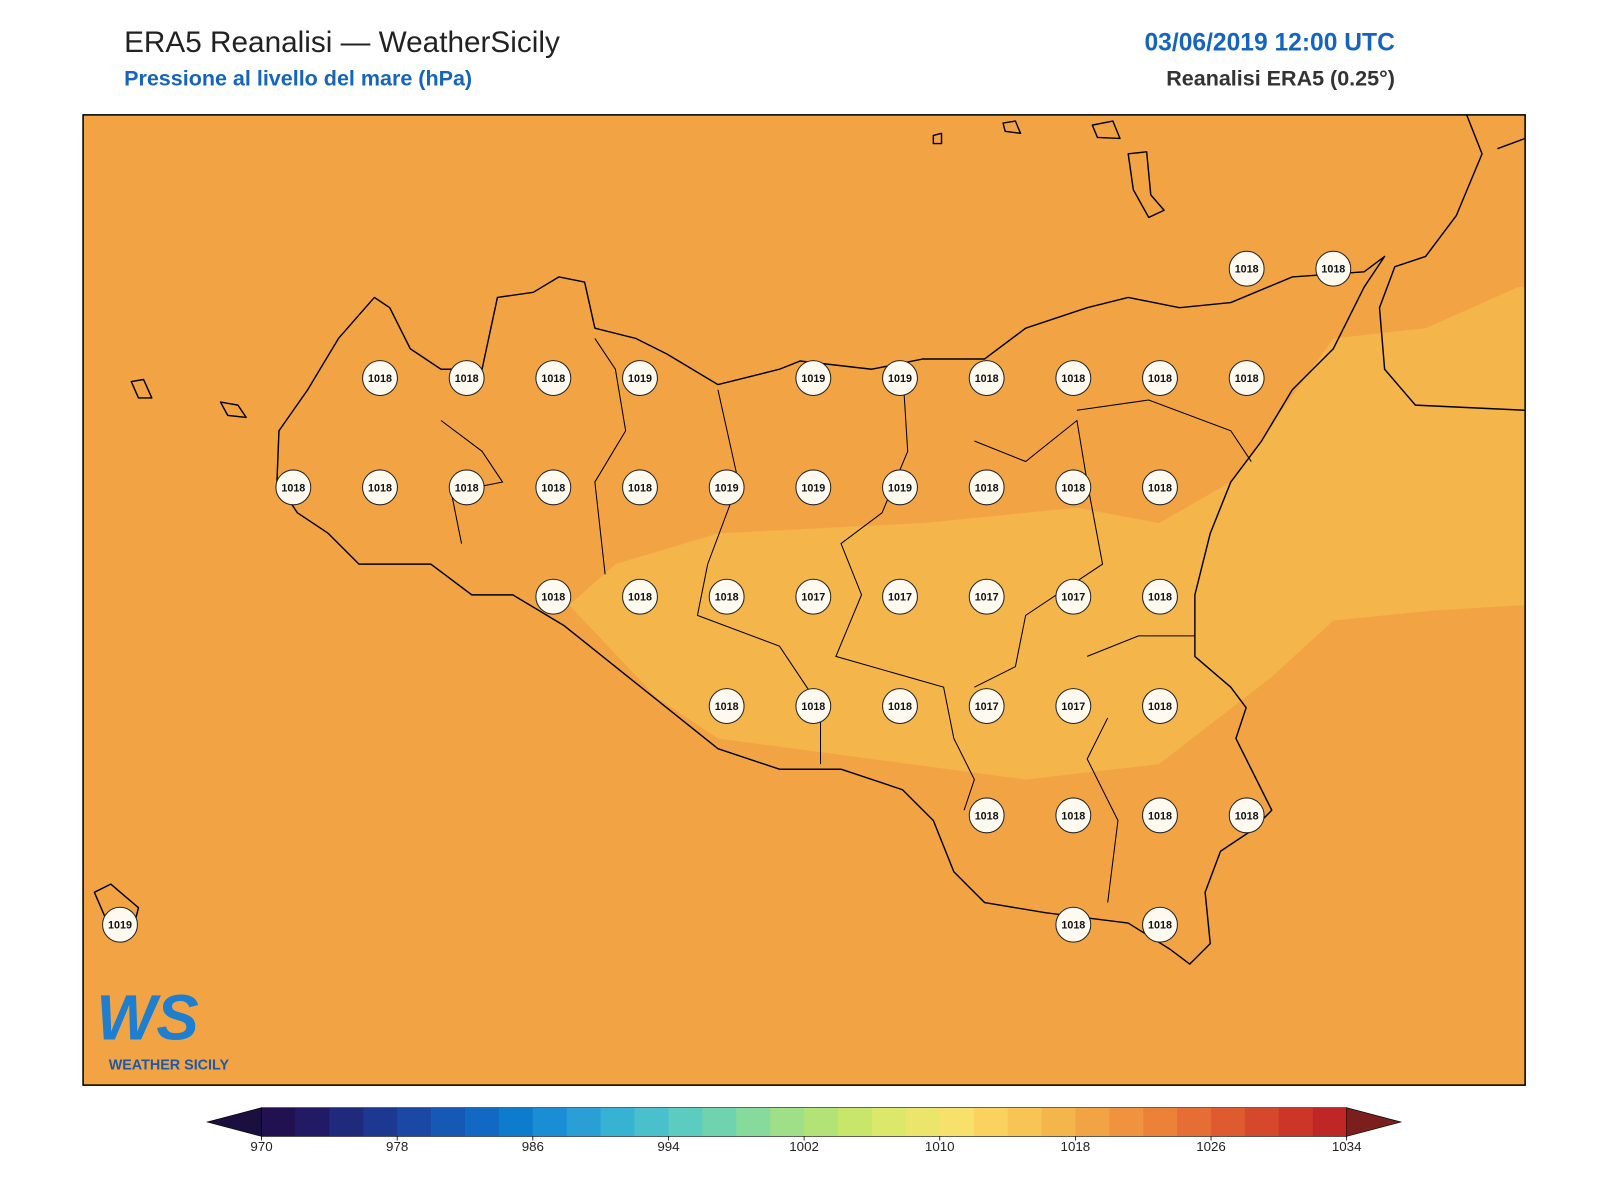  I want to click on colorbar-tick-label: 970, so click(261, 1146).